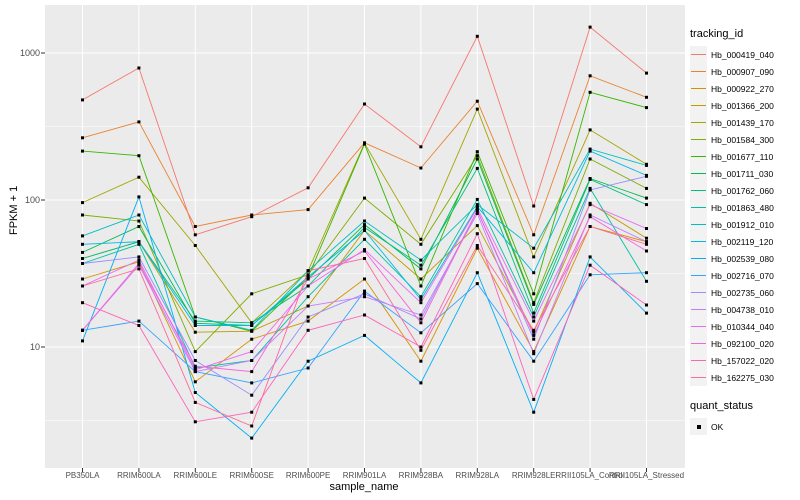 The width and height of the screenshot is (800, 500). I want to click on black-square-point-icon, so click(699, 427).